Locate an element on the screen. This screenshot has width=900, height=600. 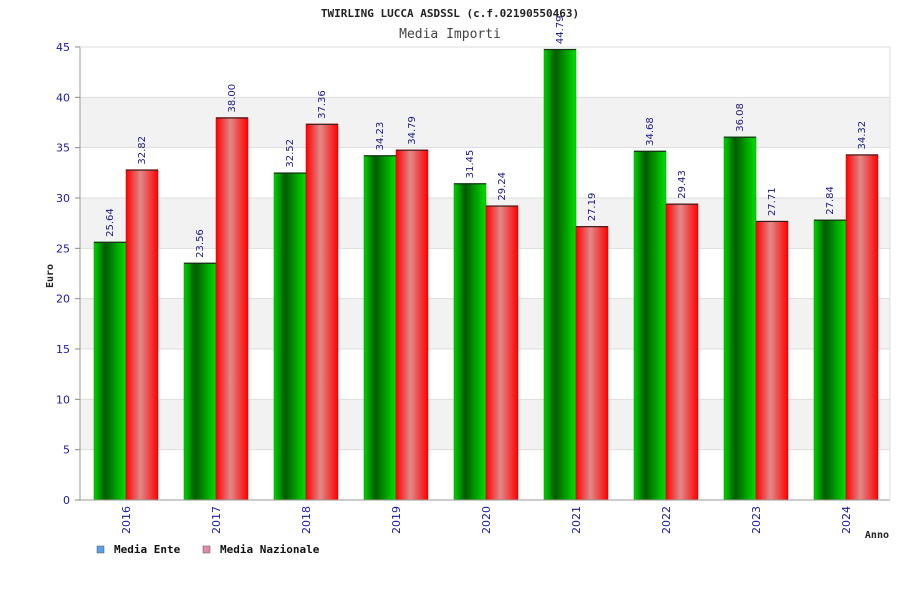
y-tick-label: 40 is located at coordinates (63, 97).